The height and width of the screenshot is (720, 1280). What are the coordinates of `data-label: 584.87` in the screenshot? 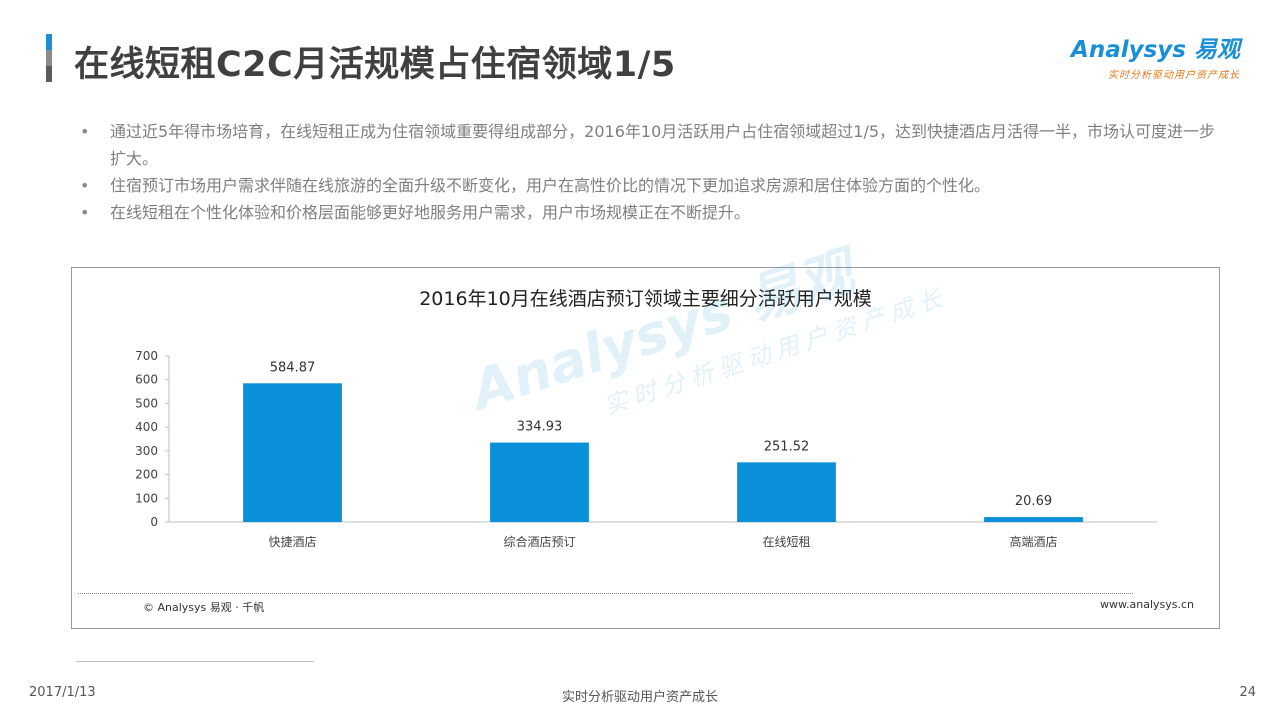 It's located at (293, 367).